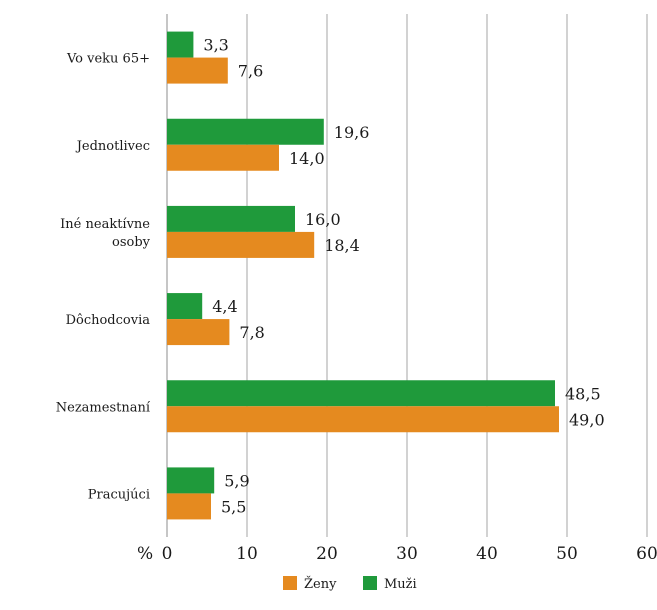 The image size is (657, 610). What do you see at coordinates (241, 244) in the screenshot?
I see `bar-ženy-3` at bounding box center [241, 244].